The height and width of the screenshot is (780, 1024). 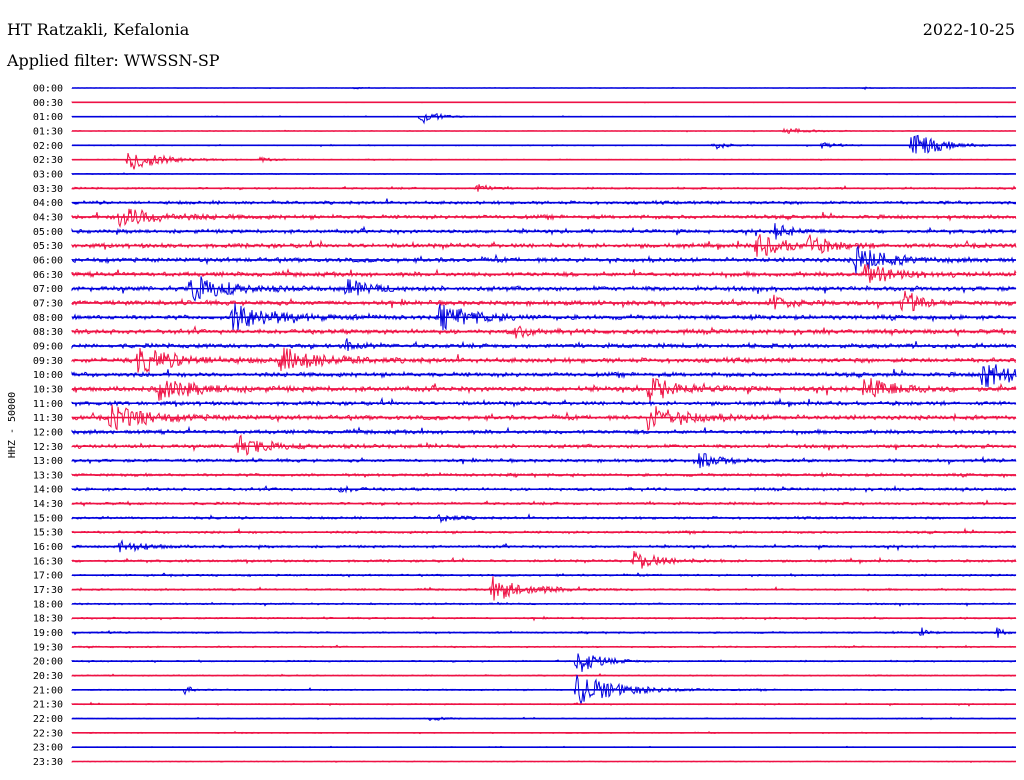 What do you see at coordinates (48, 461) in the screenshot?
I see `time-tick-label: 13:00` at bounding box center [48, 461].